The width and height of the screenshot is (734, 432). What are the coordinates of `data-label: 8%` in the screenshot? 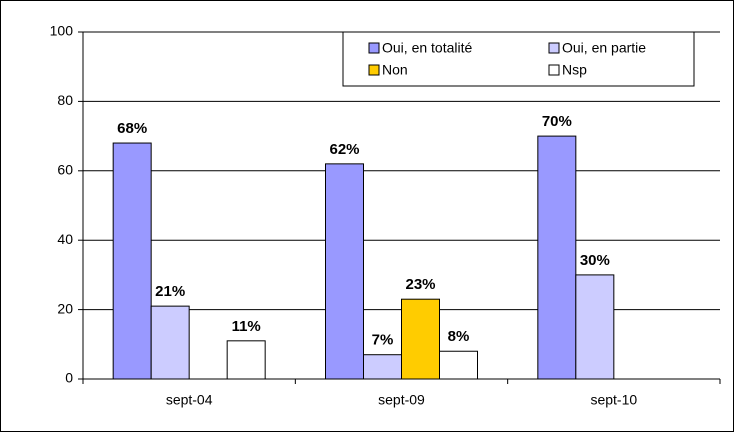 It's located at (459, 336).